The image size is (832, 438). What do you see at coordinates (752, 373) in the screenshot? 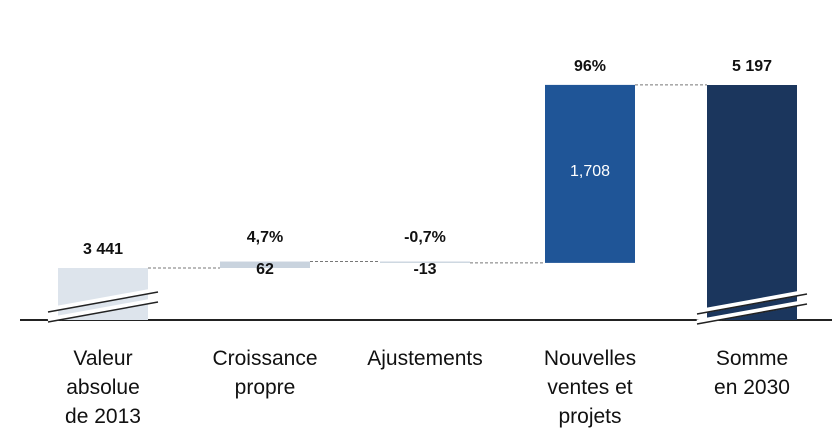
I see `category-label: Somme en 2030` at bounding box center [752, 373].